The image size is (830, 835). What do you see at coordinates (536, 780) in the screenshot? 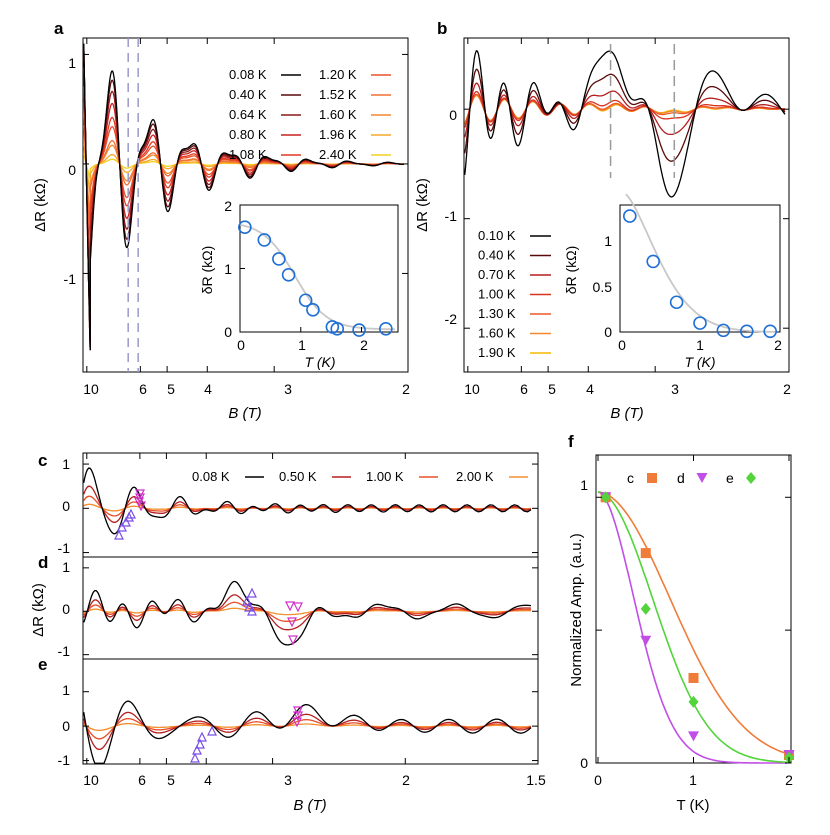
I see `cde-xtick-1-5: 1.5` at bounding box center [536, 780].